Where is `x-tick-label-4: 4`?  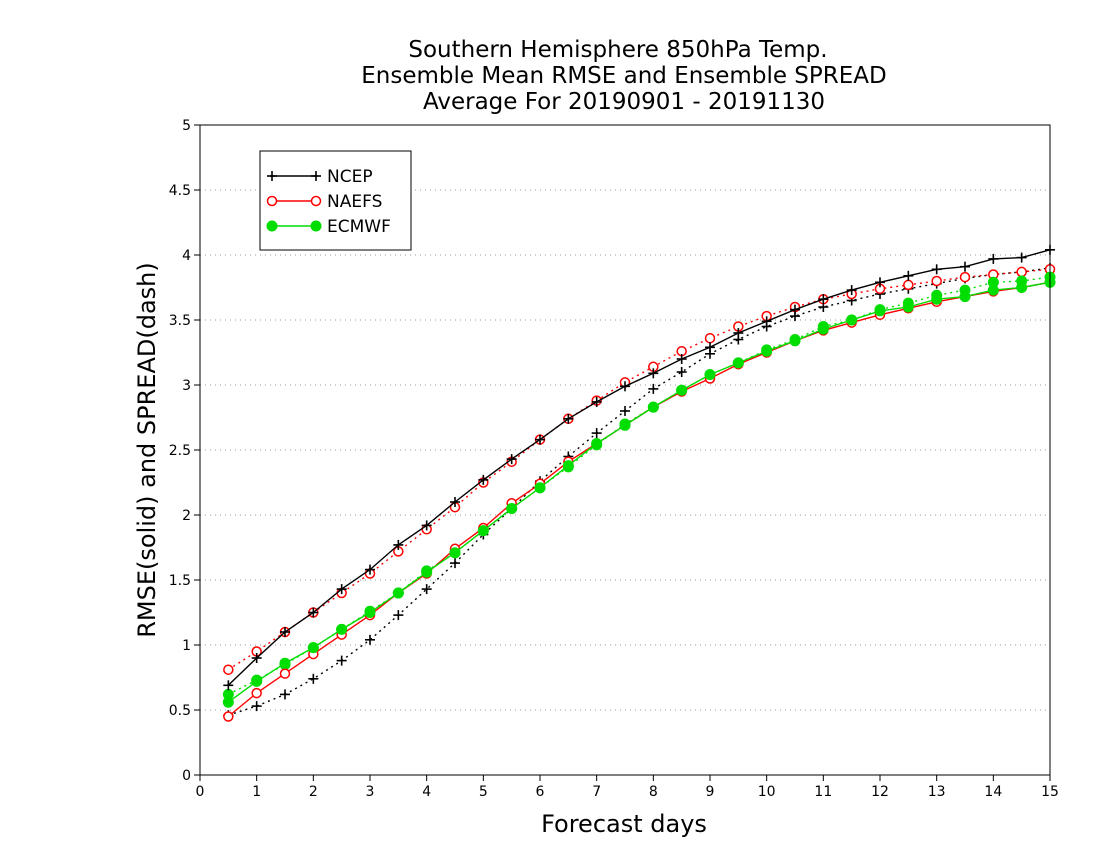
x-tick-label-4: 4 is located at coordinates (426, 792).